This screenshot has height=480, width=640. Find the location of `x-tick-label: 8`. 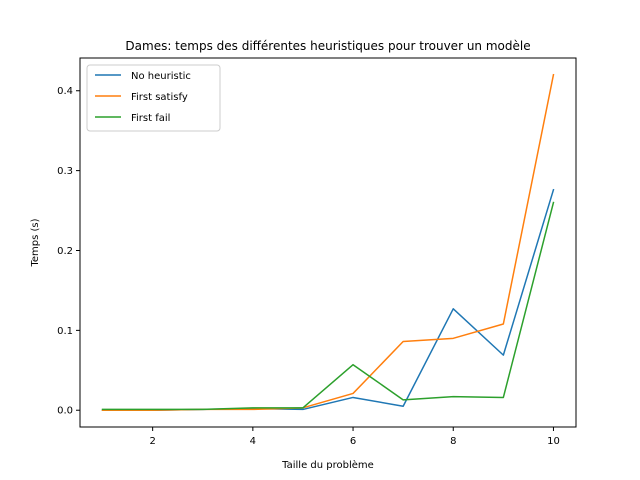

x-tick-label: 8 is located at coordinates (453, 441).